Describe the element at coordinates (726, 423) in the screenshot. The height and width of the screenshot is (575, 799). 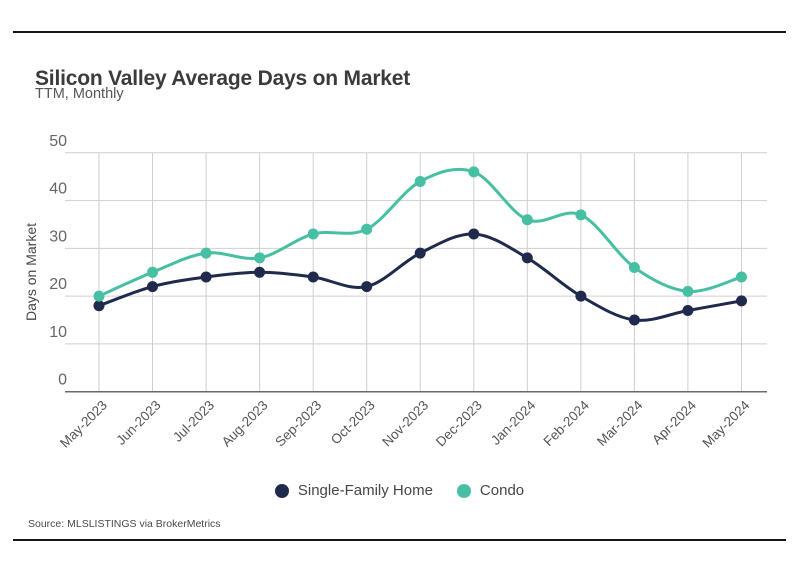
I see `x-tick-label-may-2024: May-2024` at that location.